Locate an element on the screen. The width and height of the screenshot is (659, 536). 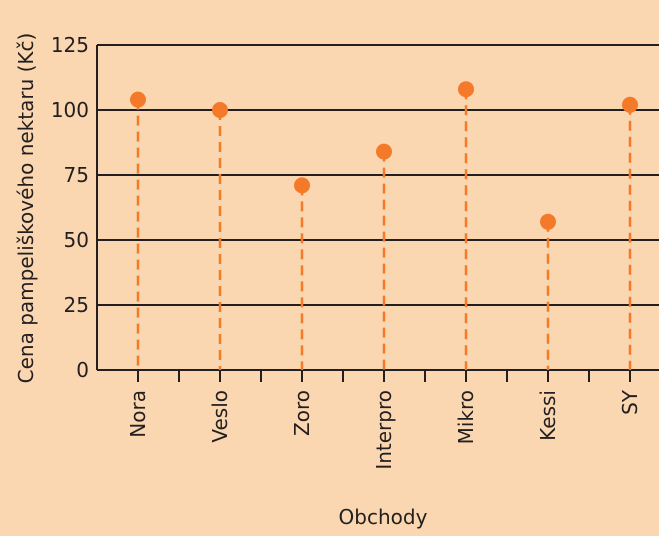
y-tick-label: 0 is located at coordinates (82, 370).